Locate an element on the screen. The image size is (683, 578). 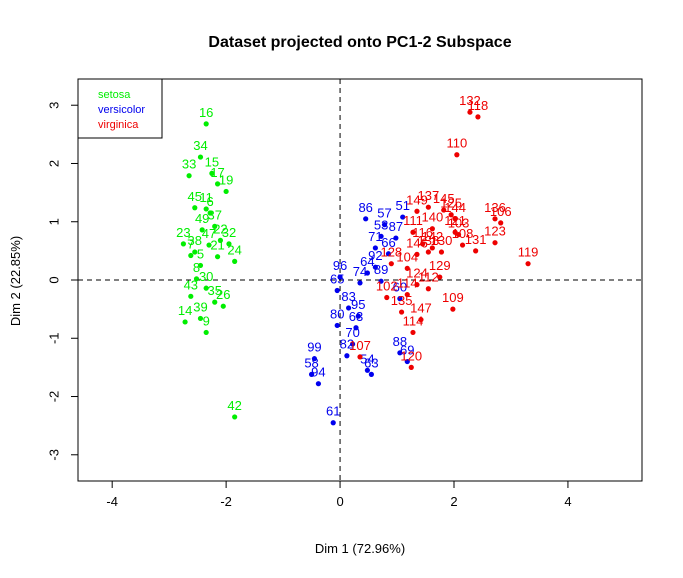
point-label: 124 is located at coordinates (417, 273).